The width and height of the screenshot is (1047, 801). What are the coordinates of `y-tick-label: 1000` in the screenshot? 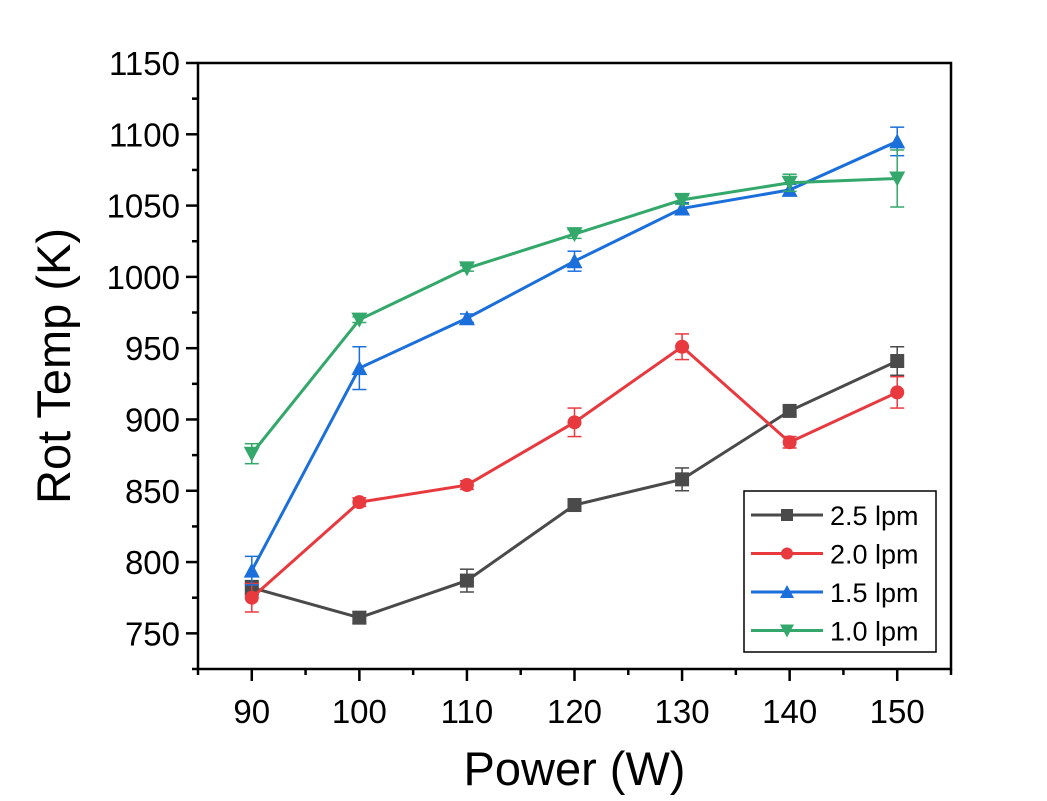 It's located at (143, 277).